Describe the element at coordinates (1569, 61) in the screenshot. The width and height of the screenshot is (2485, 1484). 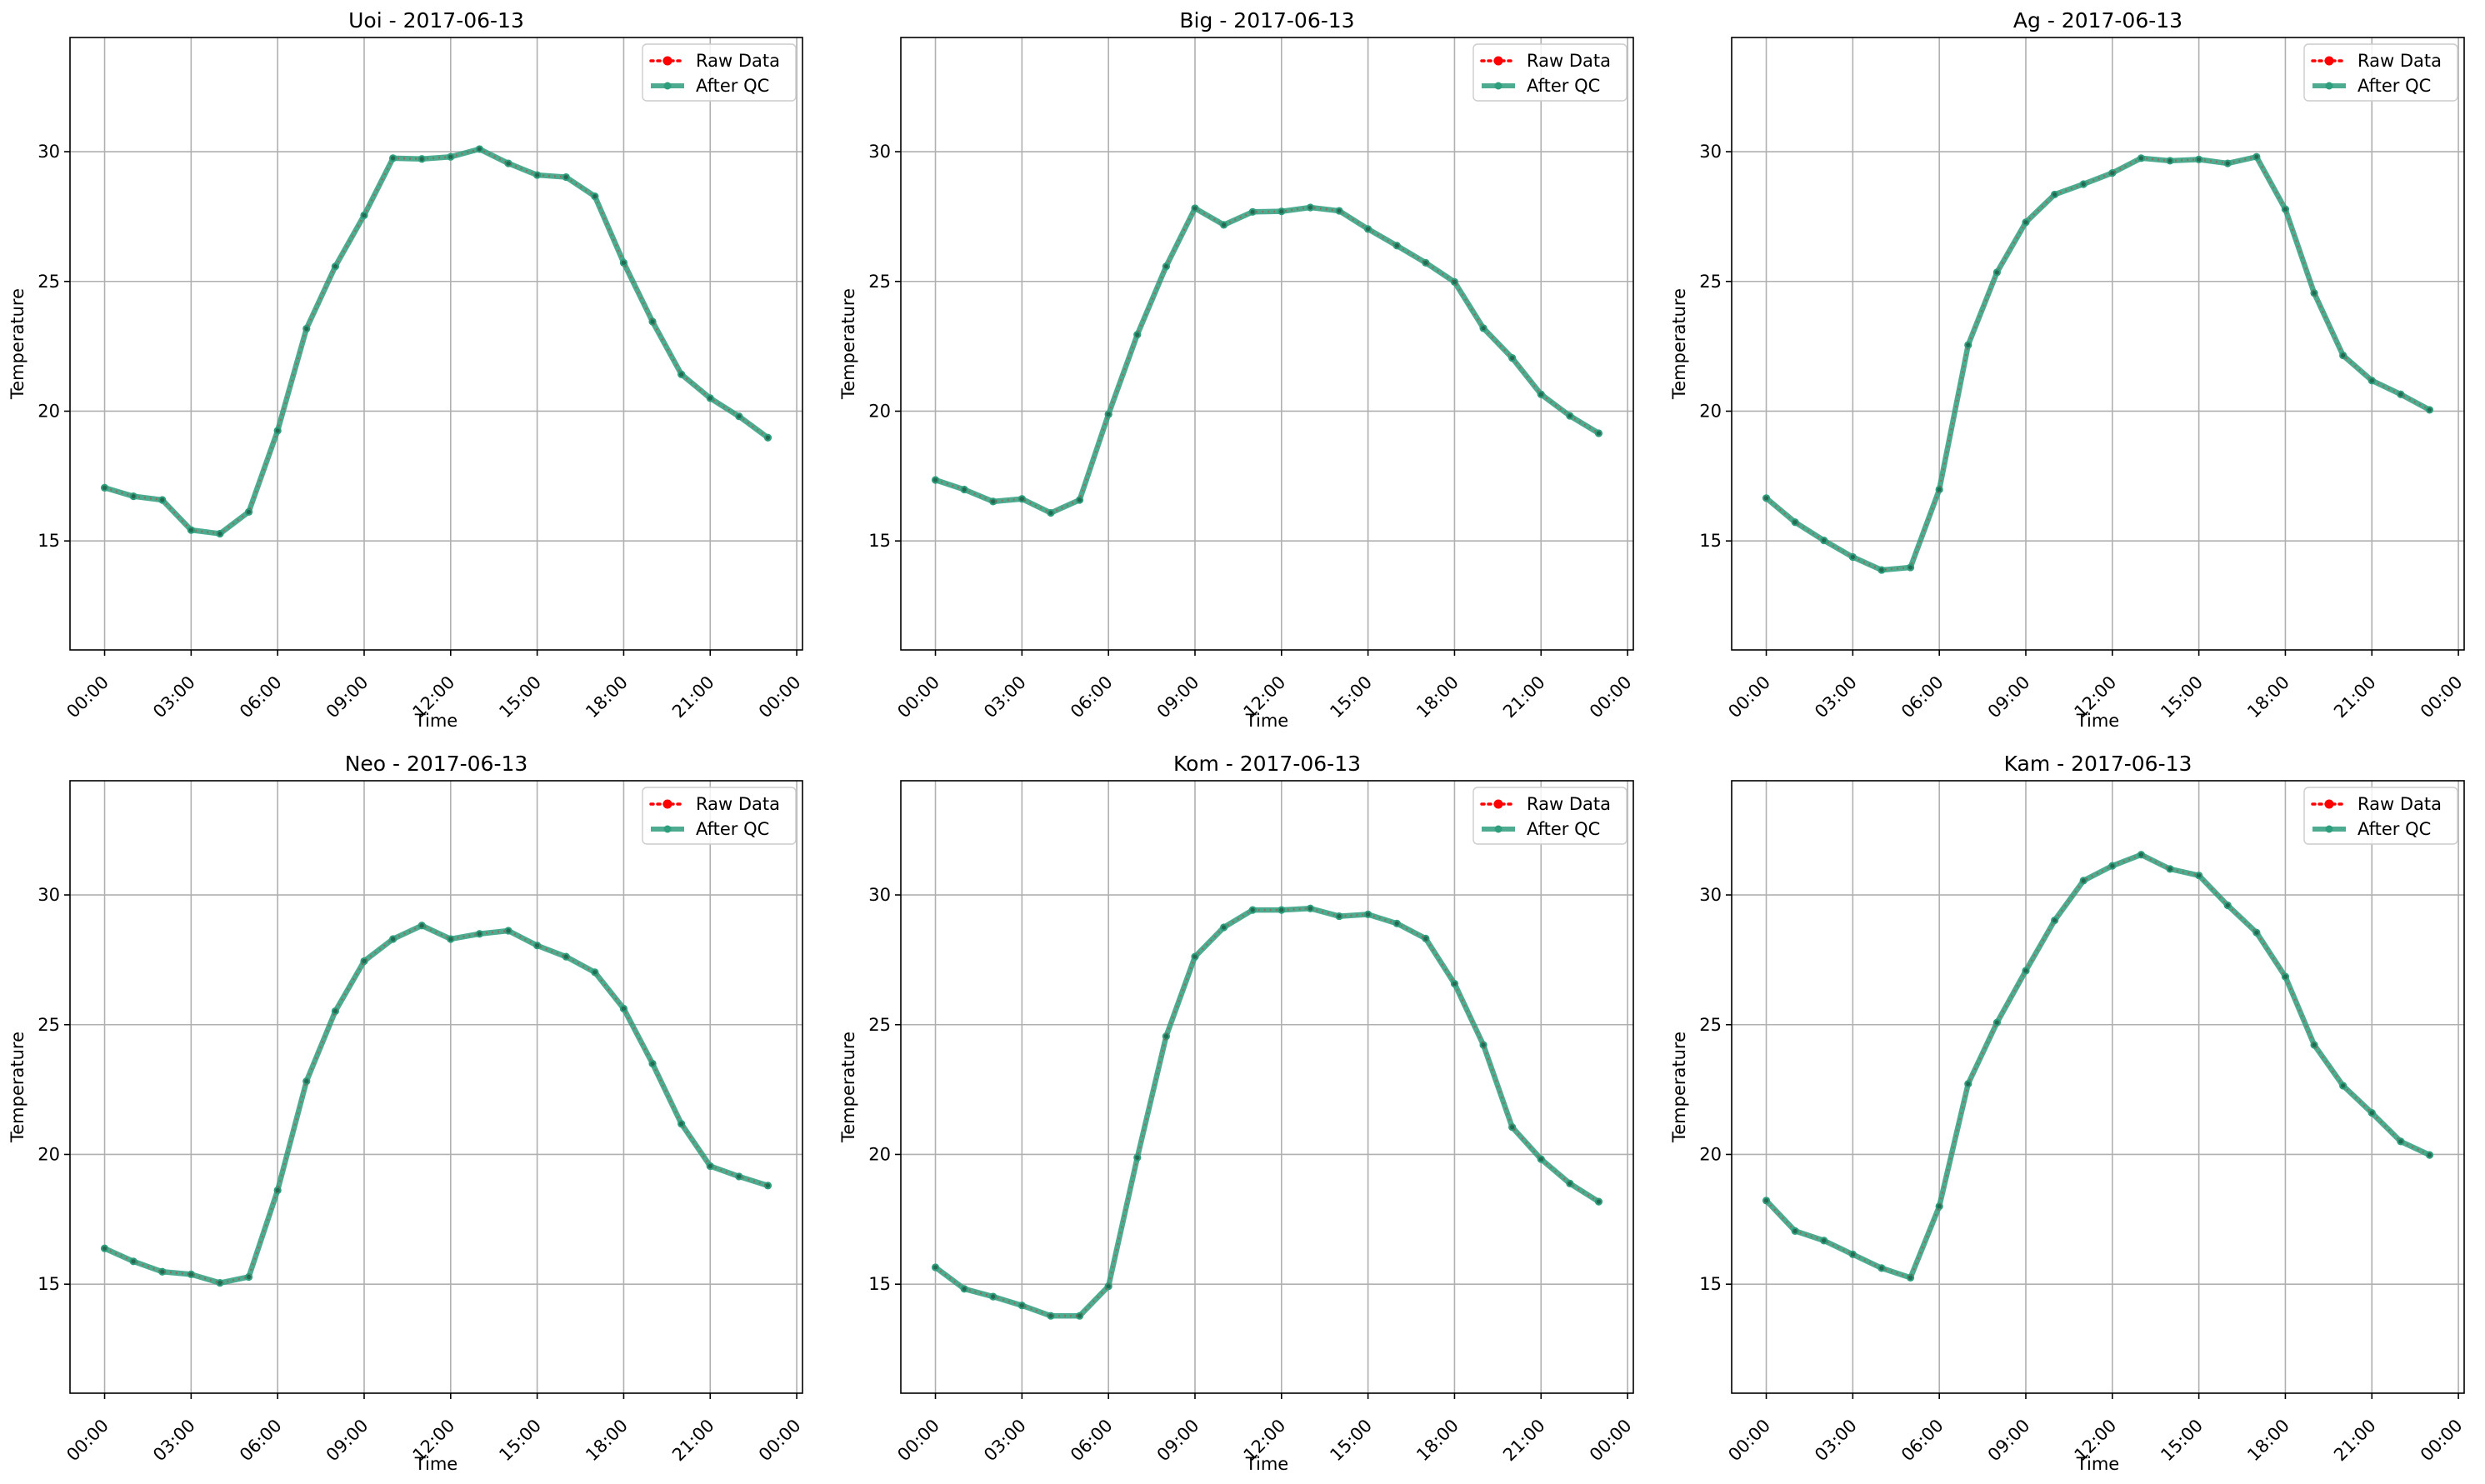
I see `legend-raw-label: Raw Data` at that location.